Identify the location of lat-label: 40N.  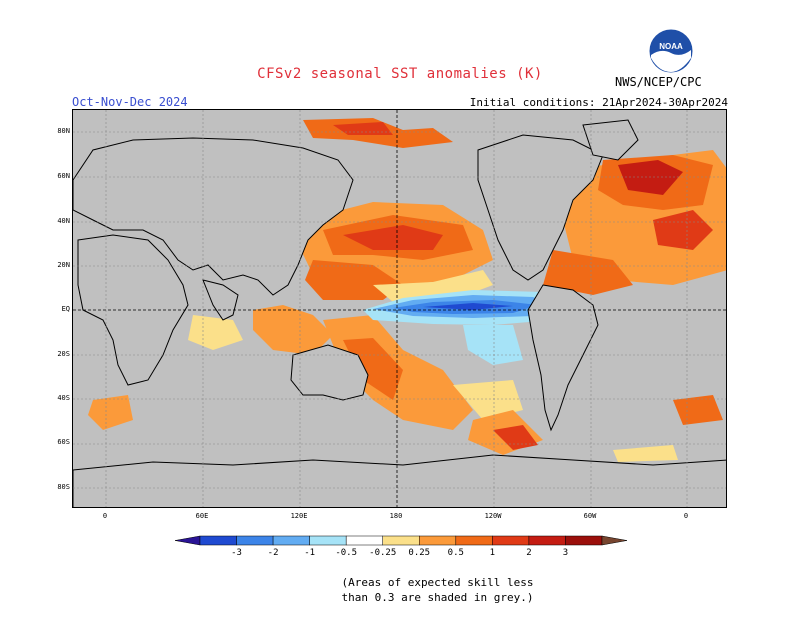
(63, 221).